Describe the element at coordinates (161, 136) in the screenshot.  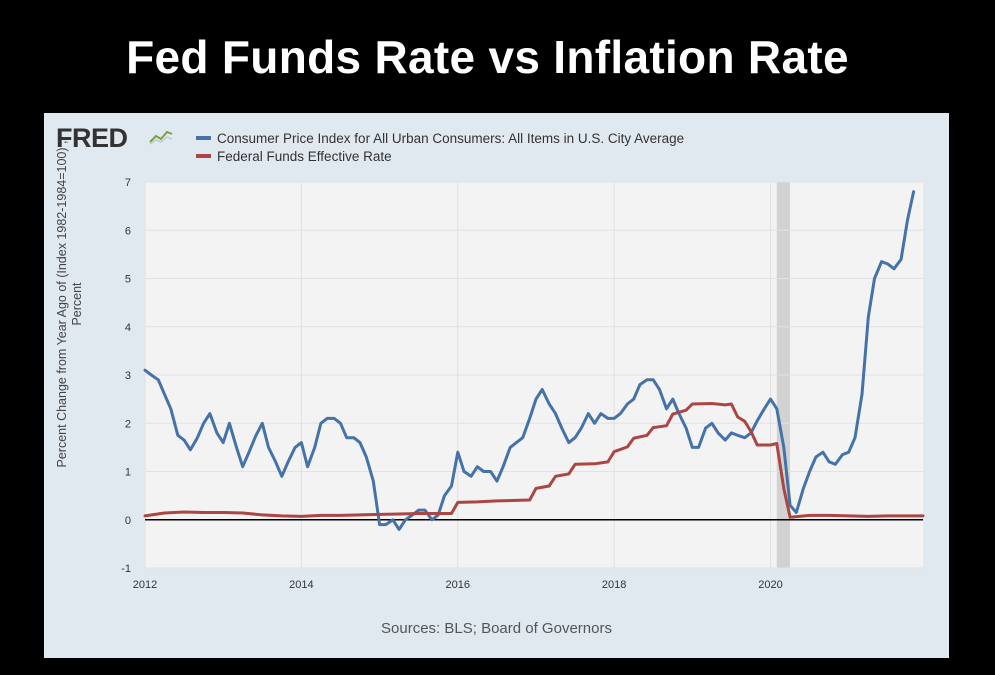
I see `fred-logo-graph-icon` at that location.